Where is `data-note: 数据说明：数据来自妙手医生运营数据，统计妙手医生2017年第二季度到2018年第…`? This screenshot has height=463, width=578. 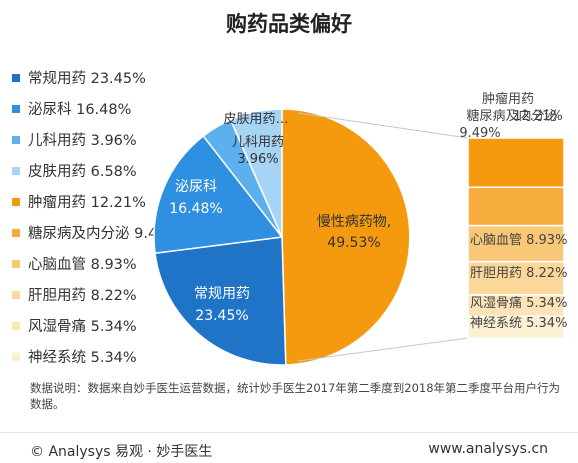
data-note: 数据说明：数据来自妙手医生运营数据，统计妙手医生2017年第二季度到2018年第… is located at coordinates (295, 396).